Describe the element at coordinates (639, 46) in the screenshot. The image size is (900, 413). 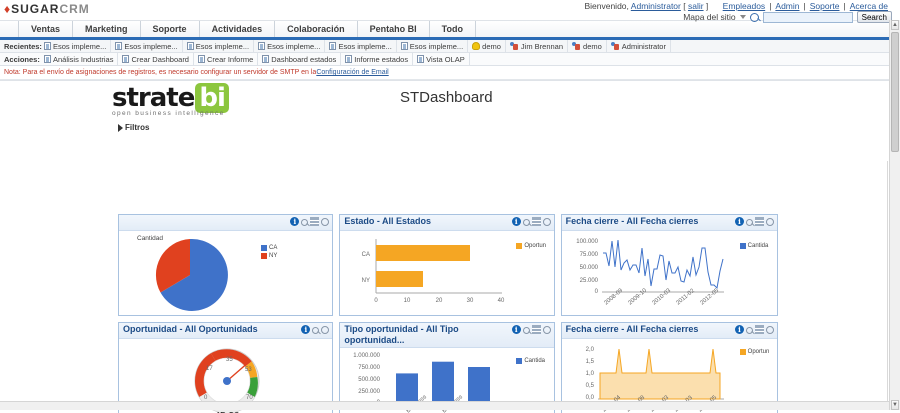
I see `recent-item-administrator: Administrator` at that location.